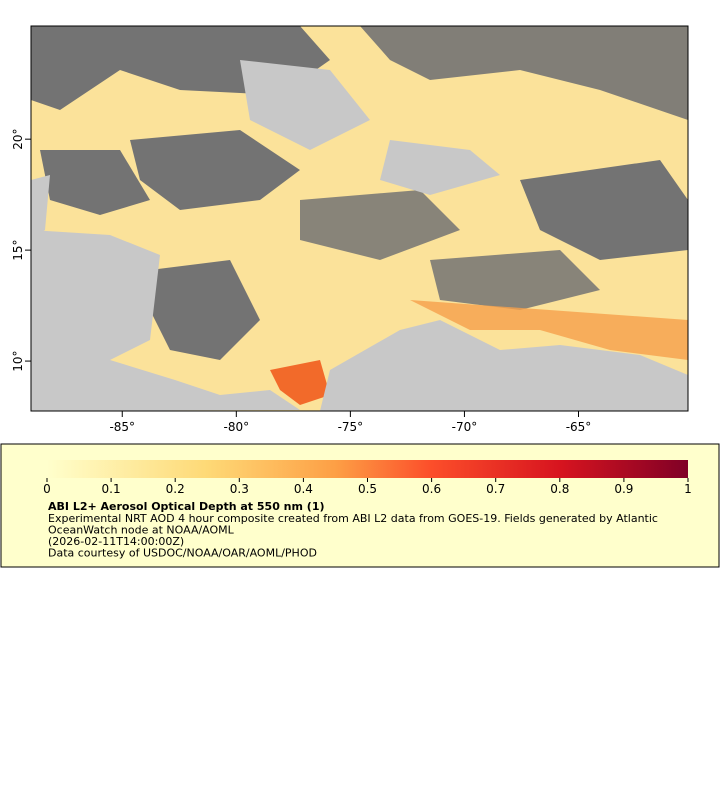 Image resolution: width=720 pixels, height=804 pixels. Describe the element at coordinates (239, 489) in the screenshot. I see `colorbar-tick-label: 0.3` at that location.